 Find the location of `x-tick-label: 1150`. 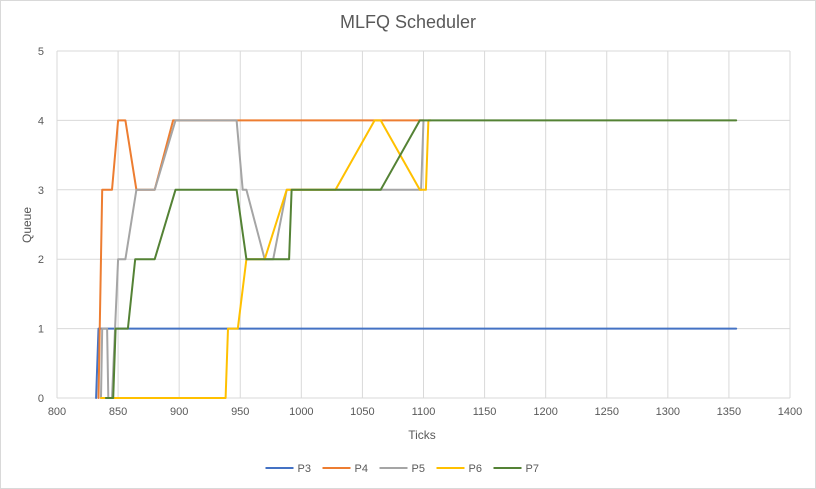

x-tick-label: 1150 is located at coordinates (485, 412).